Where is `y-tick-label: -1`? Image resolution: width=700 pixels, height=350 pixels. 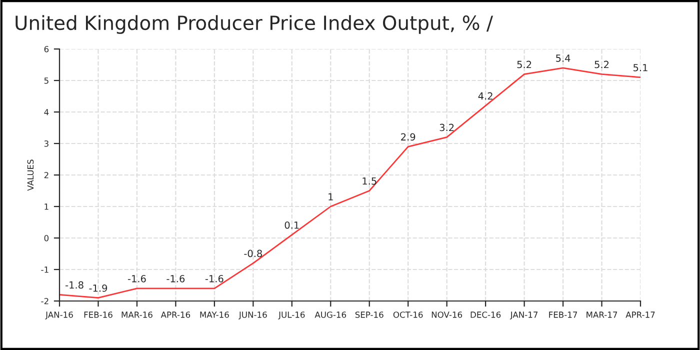
y-tick-label: -1 is located at coordinates (44, 269).